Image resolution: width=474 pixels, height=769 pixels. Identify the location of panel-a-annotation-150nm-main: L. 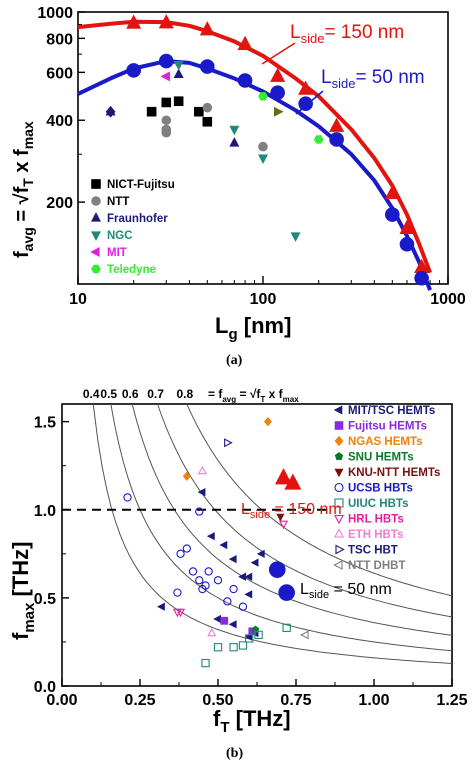
(295, 32).